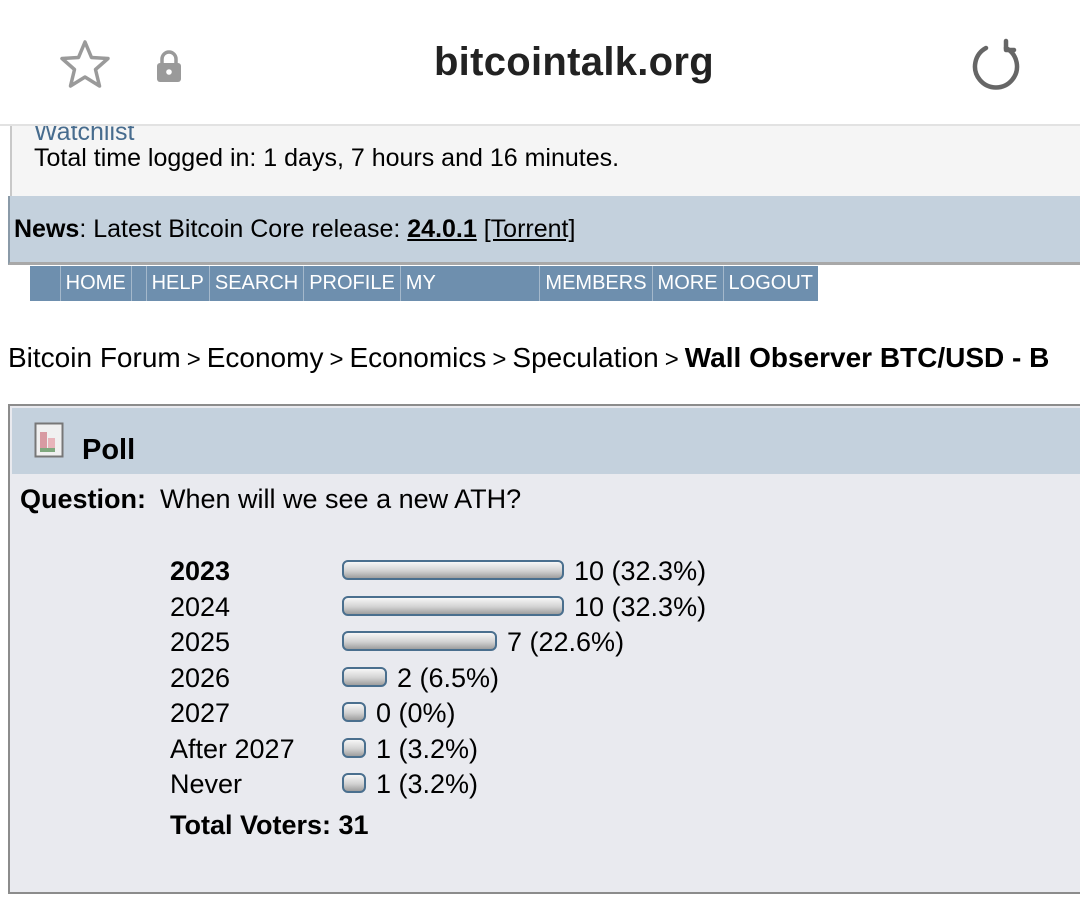  I want to click on menu-home: HOME, so click(95, 283).